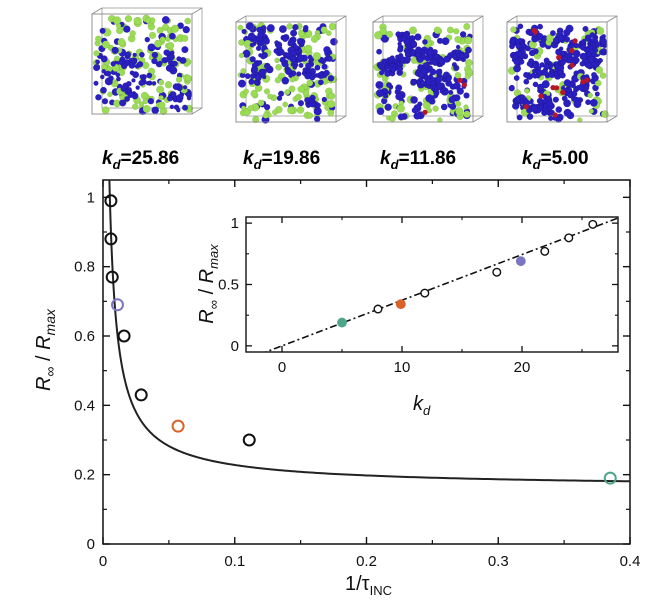 The width and height of the screenshot is (659, 613). What do you see at coordinates (208, 284) in the screenshot?
I see `inset-y-axis-title: R∞ / Rmax` at bounding box center [208, 284].